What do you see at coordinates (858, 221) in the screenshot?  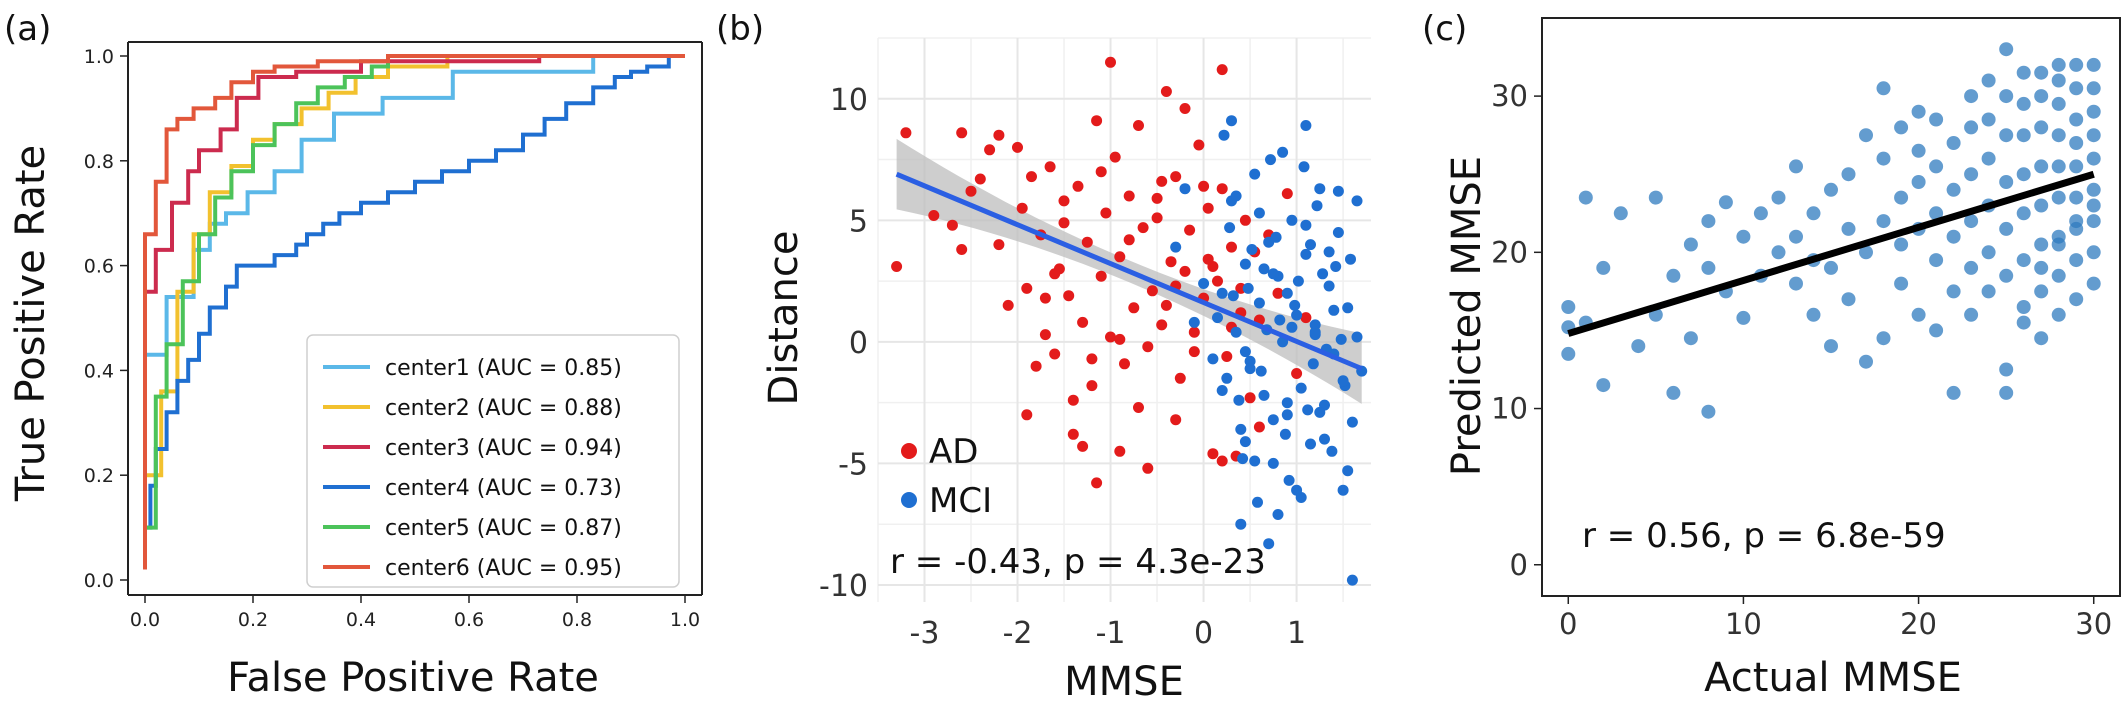 I see `distance-ytick-label: 5` at bounding box center [858, 221].